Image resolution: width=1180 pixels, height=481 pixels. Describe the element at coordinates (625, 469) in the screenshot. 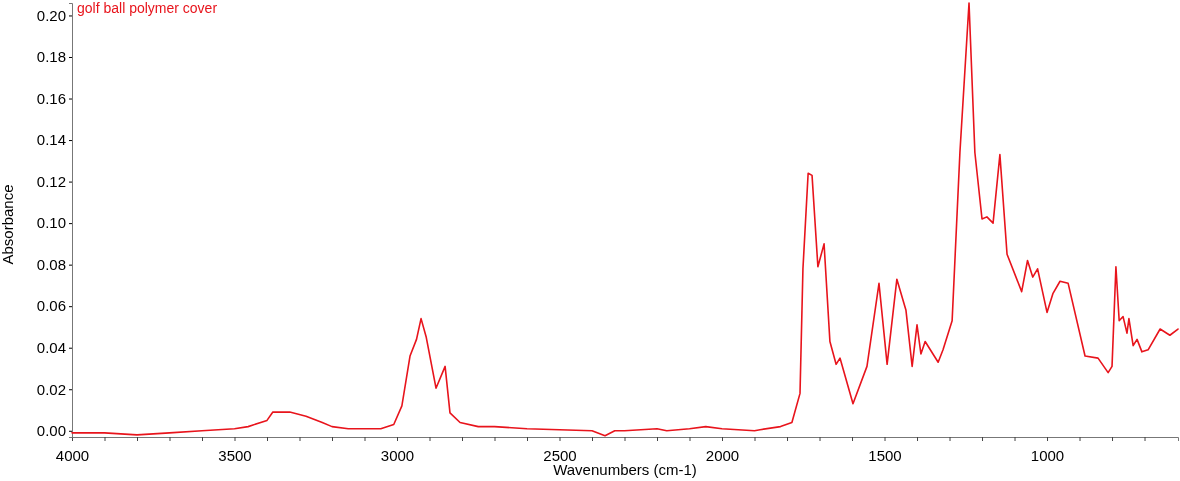

I see `x-axis-title: Wavenumbers (cm-1)` at that location.